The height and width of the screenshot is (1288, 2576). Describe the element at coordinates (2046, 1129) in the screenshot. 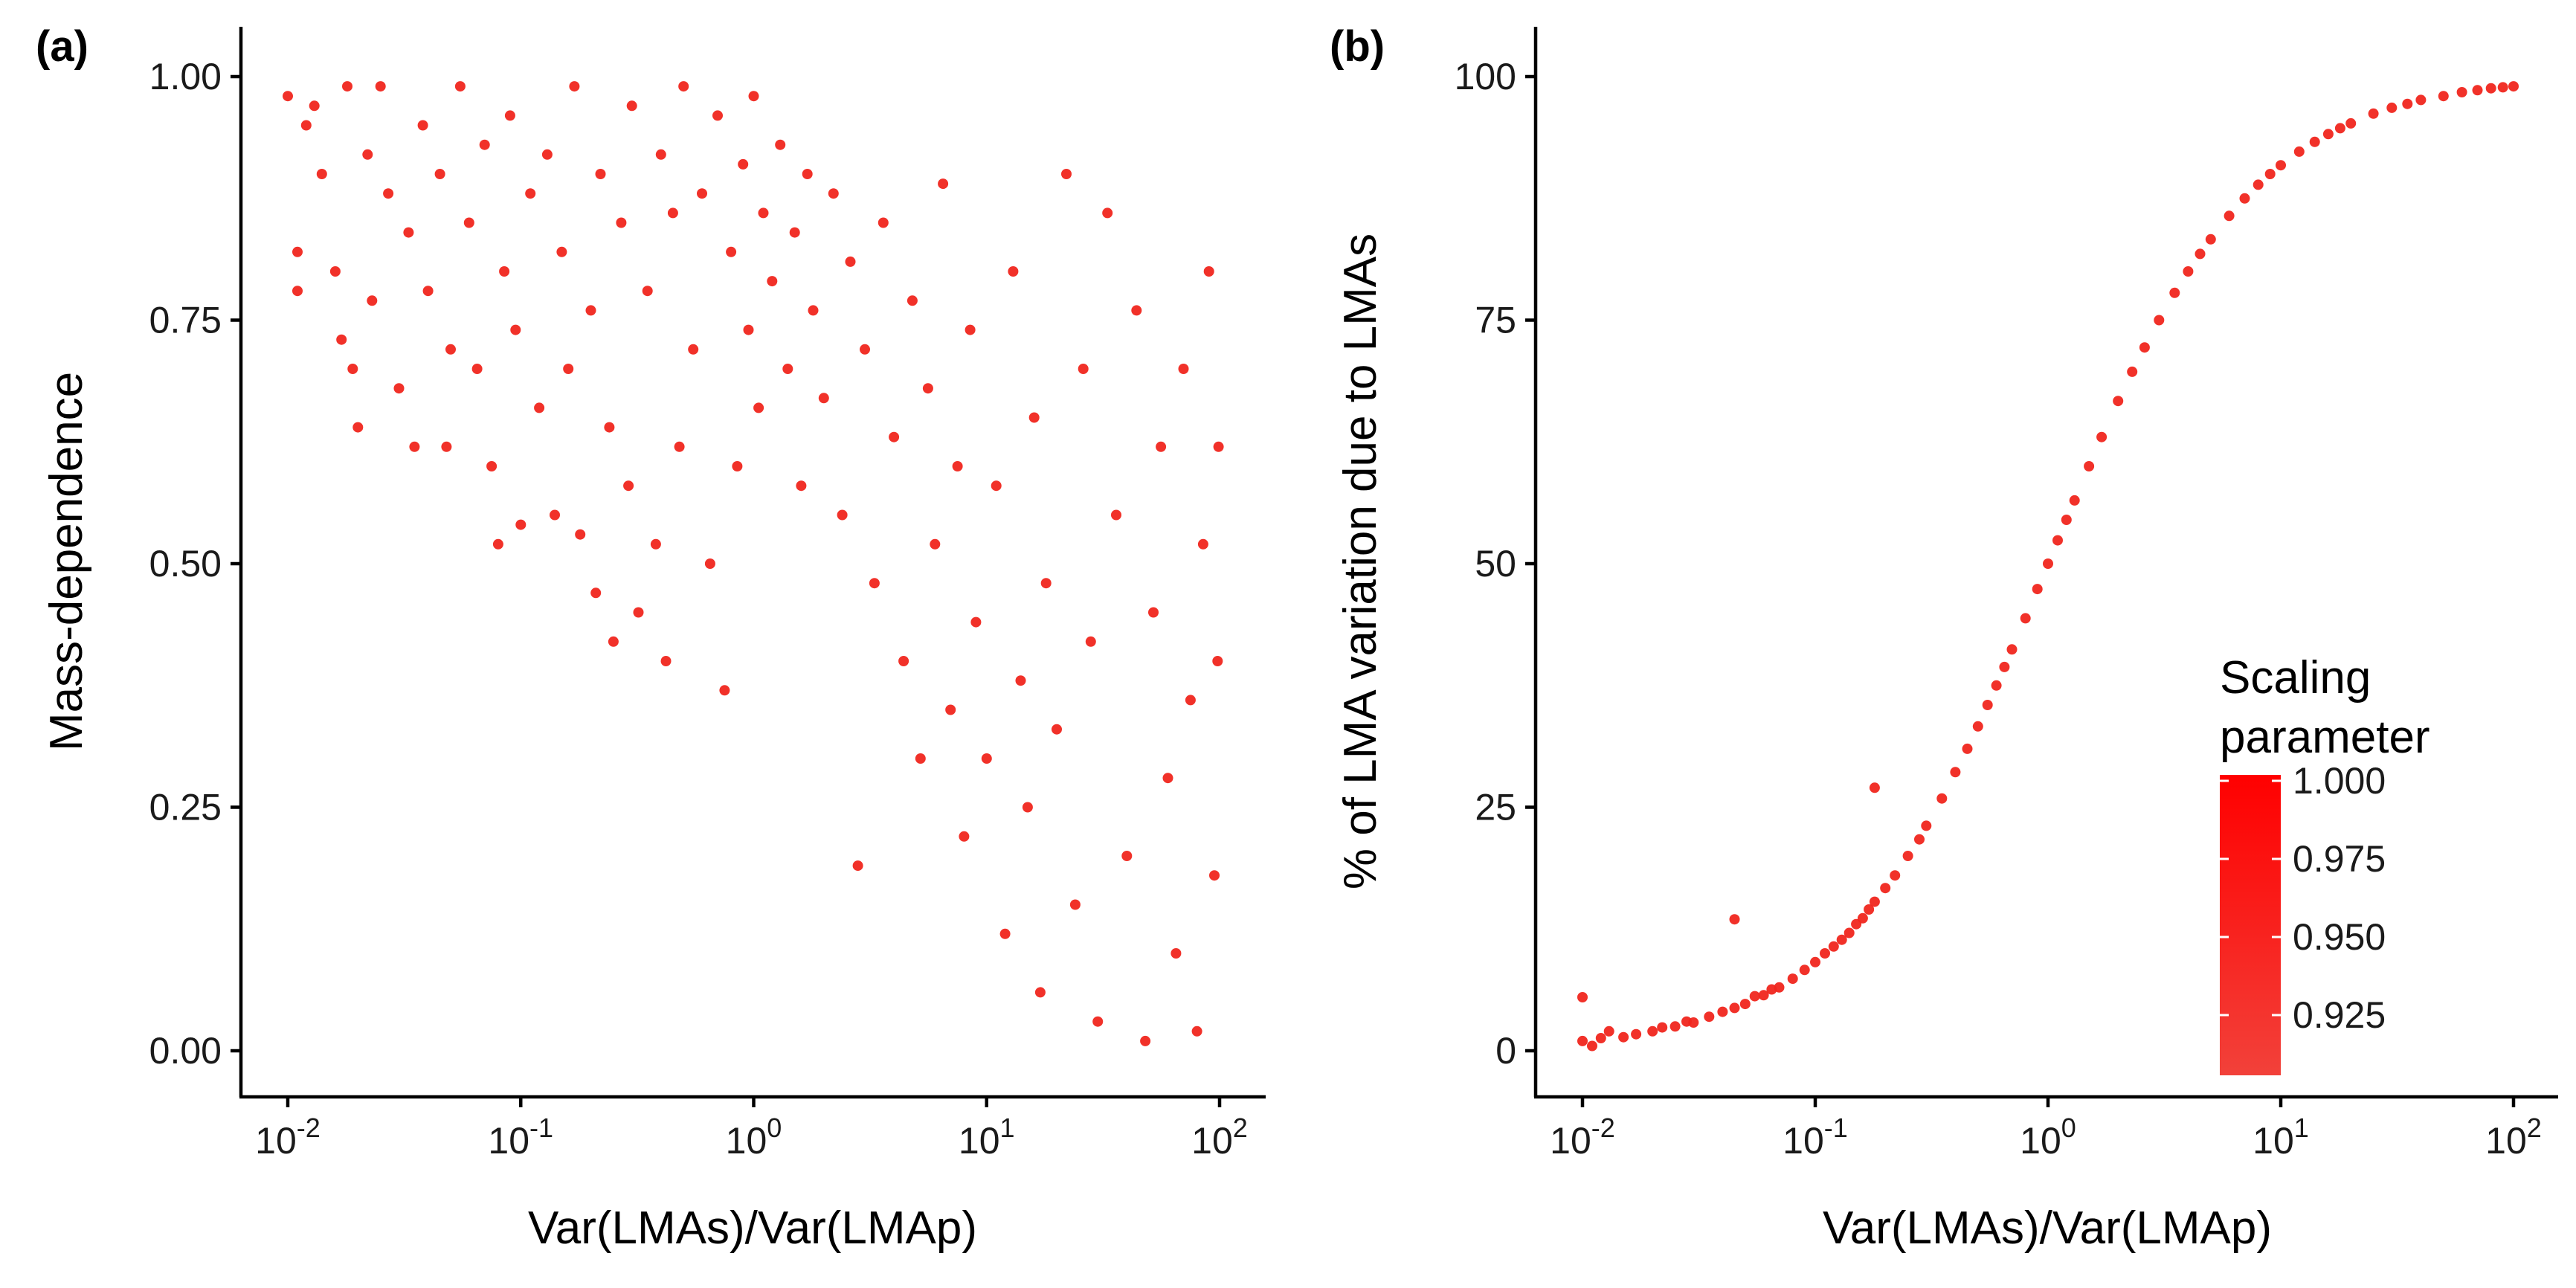

I see `panel-b-x-ticks: 10⁻² 10⁻¹ 10⁰ 10¹ 10²` at that location.